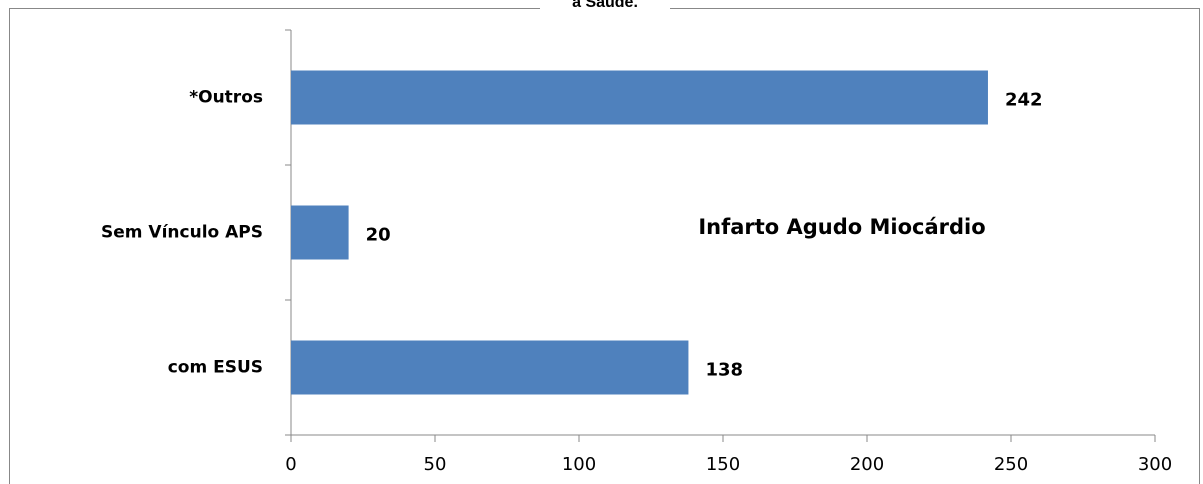 Image resolution: width=1203 pixels, height=484 pixels. Describe the element at coordinates (1024, 100) in the screenshot. I see `data-label: 242` at that location.